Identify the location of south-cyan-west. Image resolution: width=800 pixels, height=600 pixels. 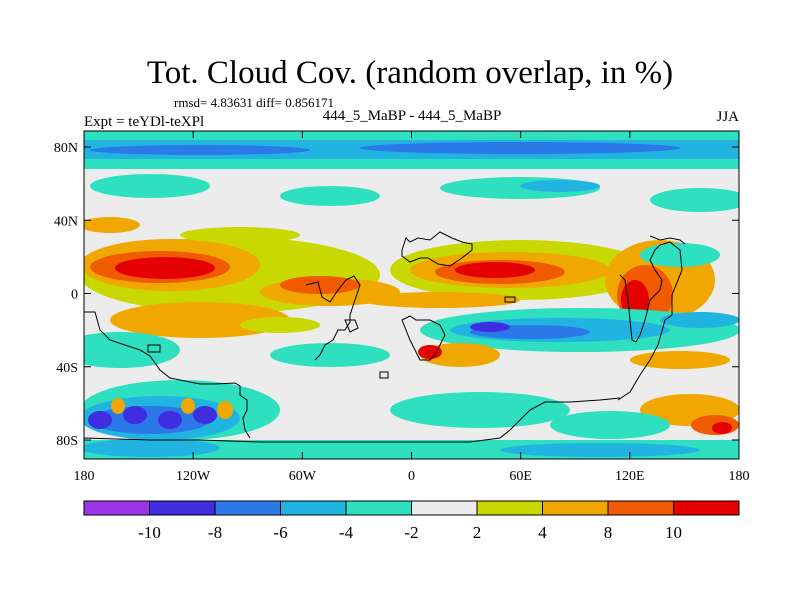
(132, 350).